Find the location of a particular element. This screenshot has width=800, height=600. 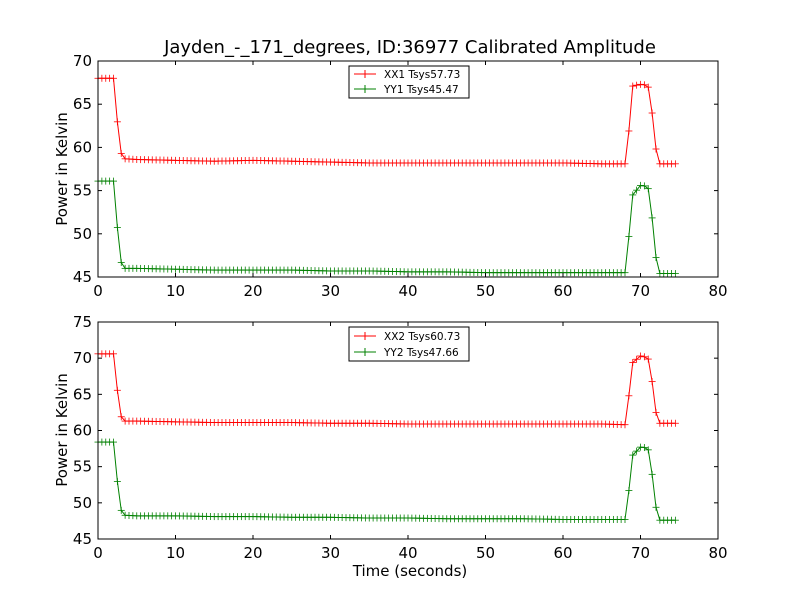

legend-label-yy1: YY1 Tsys45.47 is located at coordinates (421, 90).